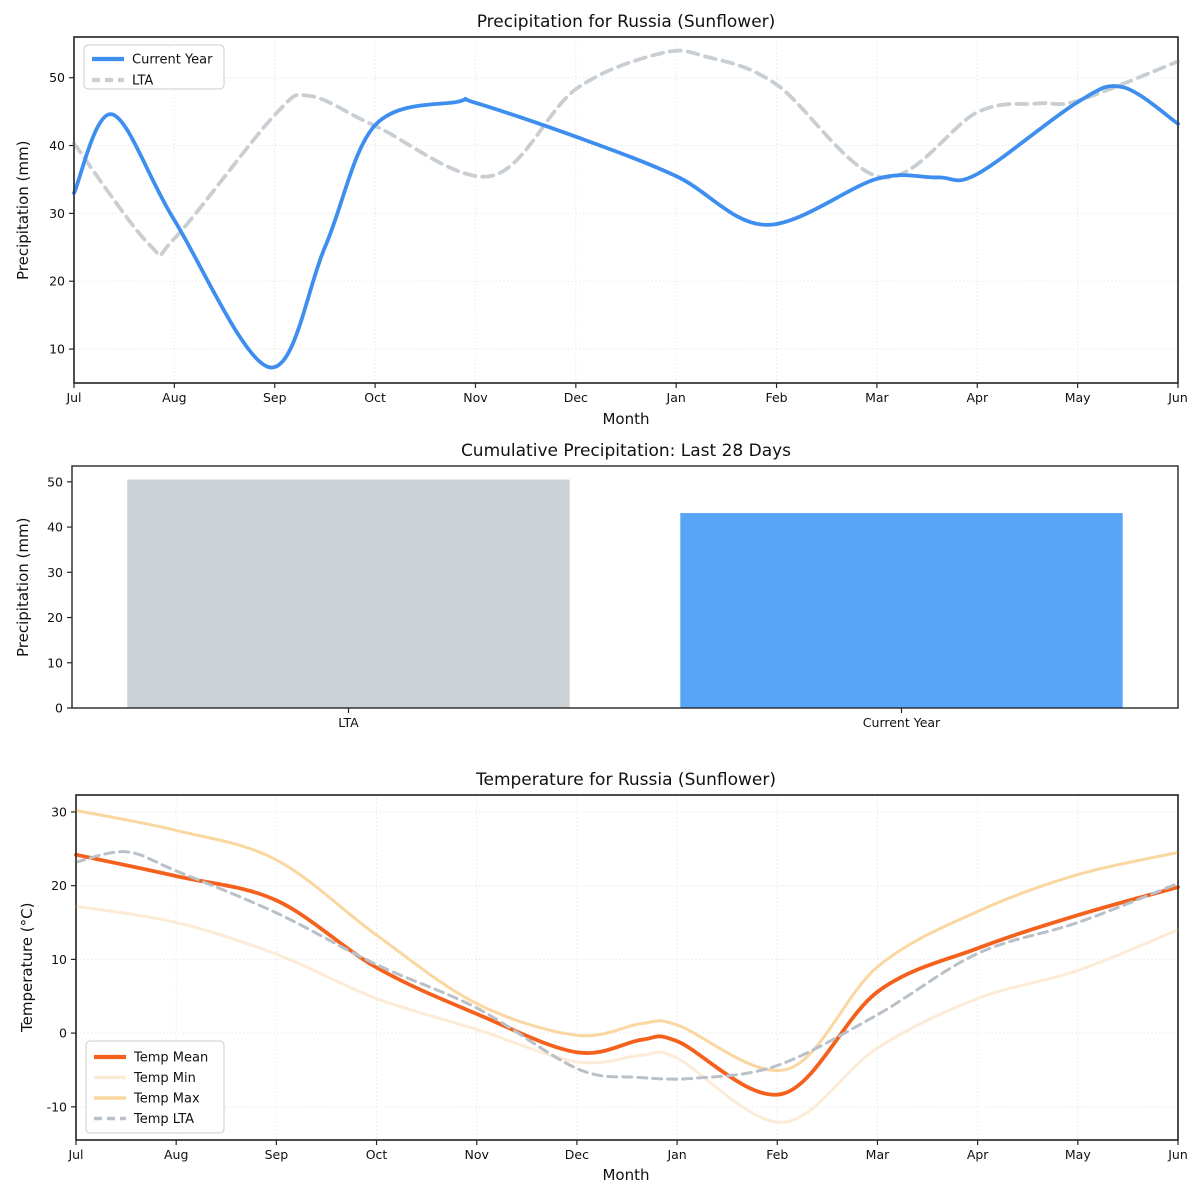 The image size is (1200, 1200). Describe the element at coordinates (626, 1175) in the screenshot. I see `temp-line-xlabel: Month` at that location.